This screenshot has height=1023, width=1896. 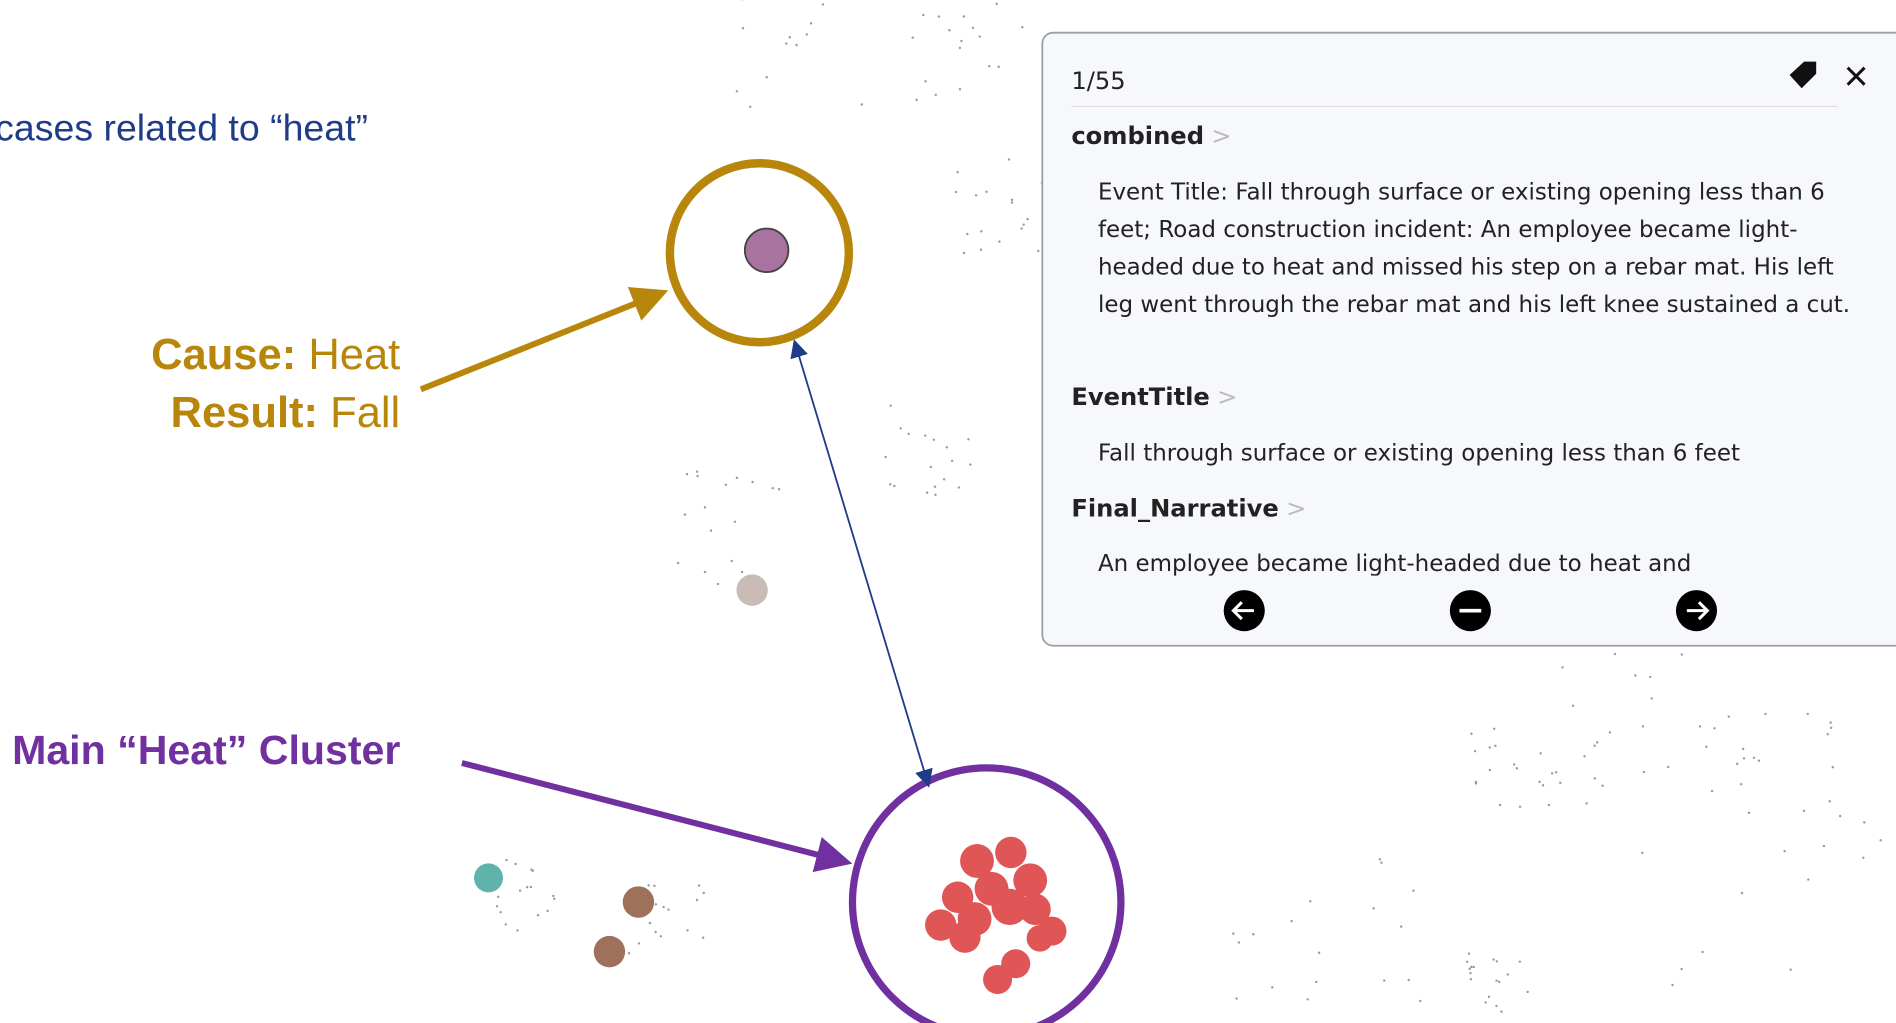 I want to click on remove-button, so click(x=1470, y=611).